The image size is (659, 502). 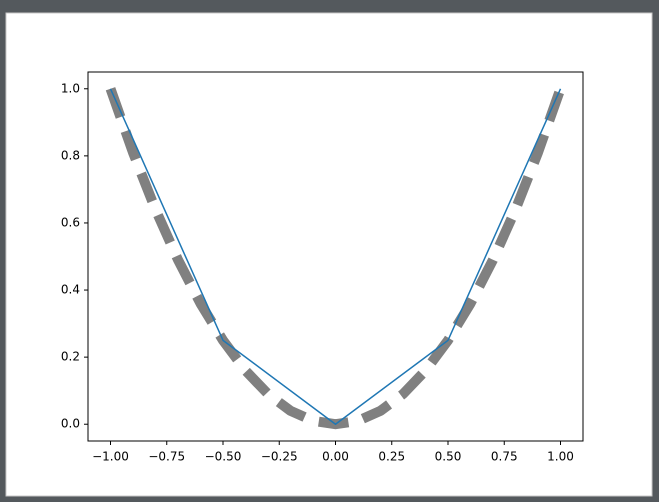 What do you see at coordinates (448, 457) in the screenshot?
I see `x-tick-label: 0.50` at bounding box center [448, 457].